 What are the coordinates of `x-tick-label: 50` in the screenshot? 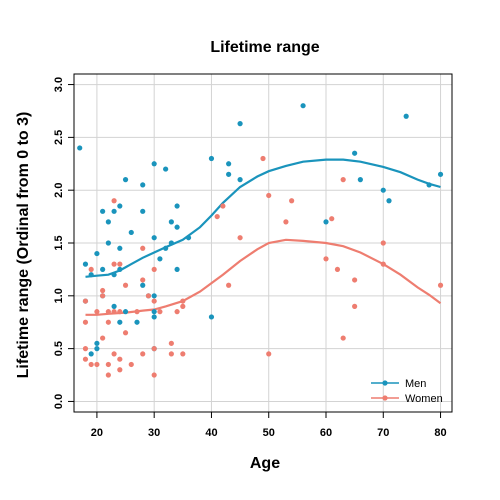 It's located at (269, 433).